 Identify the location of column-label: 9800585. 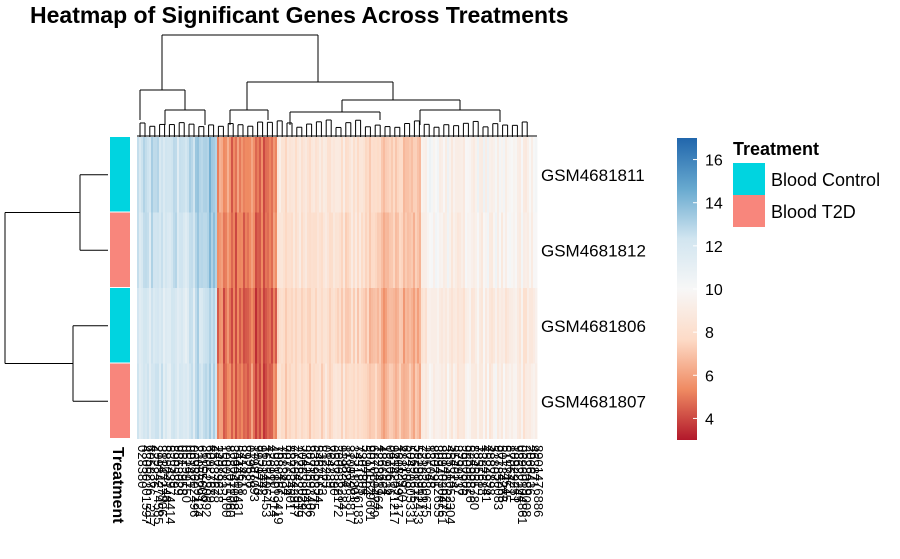
(466, 470).